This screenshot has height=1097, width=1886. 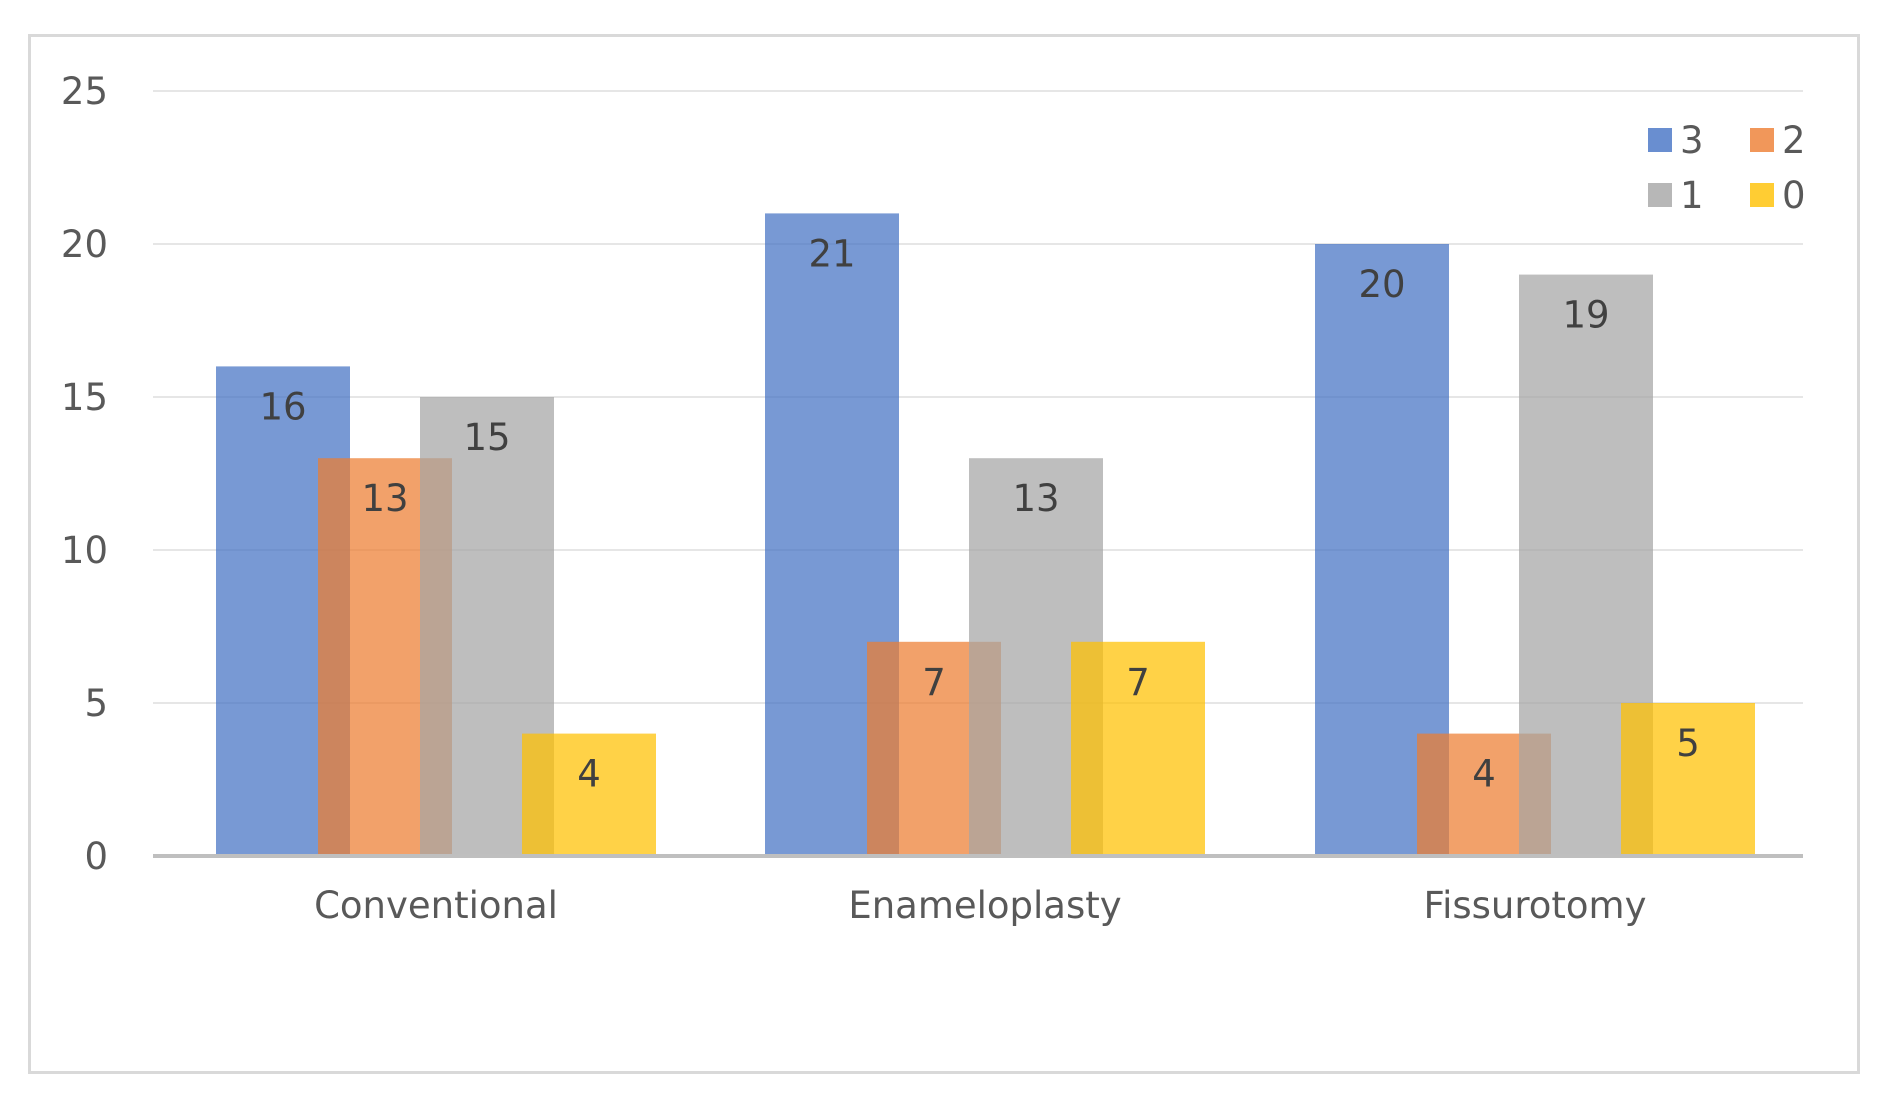 I want to click on data-label: 16, so click(x=282, y=406).